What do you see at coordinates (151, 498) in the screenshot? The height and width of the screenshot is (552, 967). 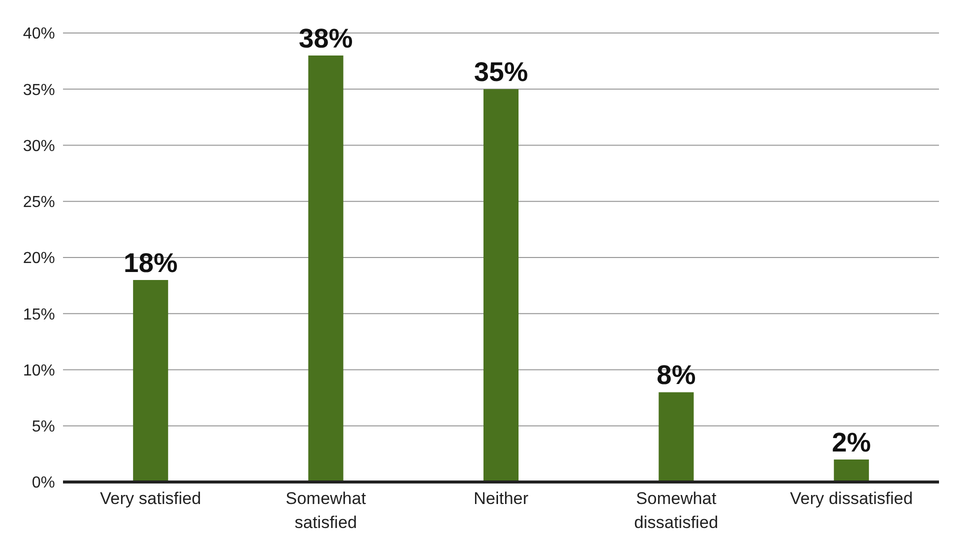 I see `x-tick-label: Very satisfied` at bounding box center [151, 498].